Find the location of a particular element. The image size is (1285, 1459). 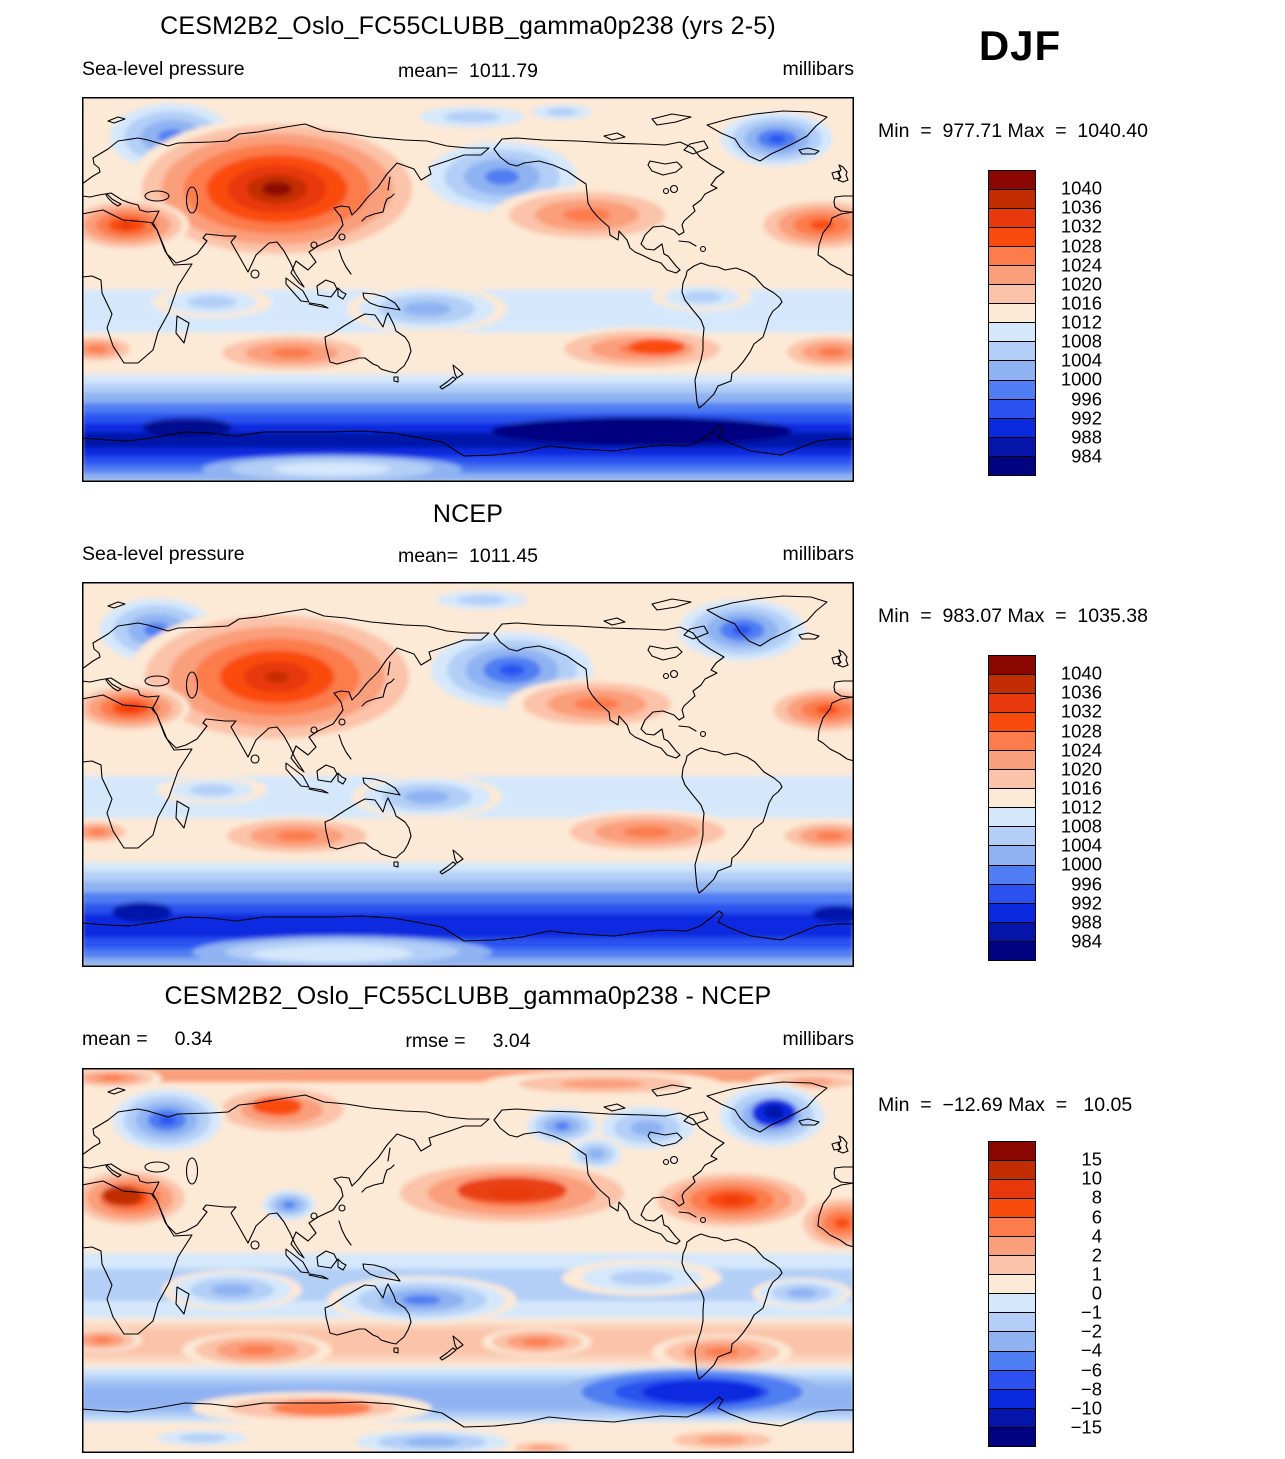

colorbar-tick-label: −15 is located at coordinates (1086, 1427).